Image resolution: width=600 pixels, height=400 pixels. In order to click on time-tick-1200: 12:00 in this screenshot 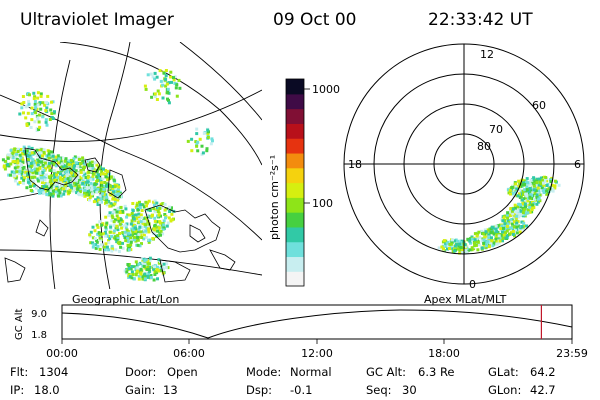, I will do `click(317, 353)`.